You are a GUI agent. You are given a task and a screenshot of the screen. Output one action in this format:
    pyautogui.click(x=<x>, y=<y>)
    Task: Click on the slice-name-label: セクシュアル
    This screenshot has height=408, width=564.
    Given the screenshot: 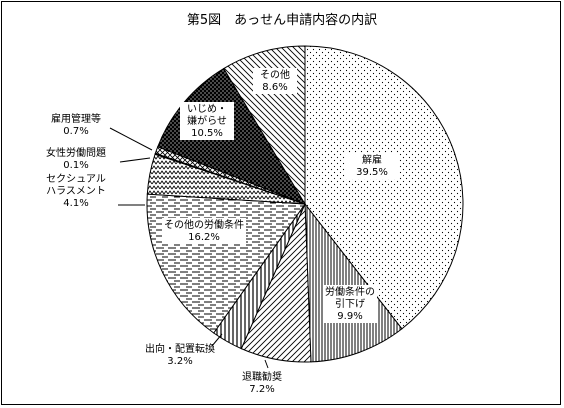 What is the action you would take?
    pyautogui.click(x=76, y=179)
    